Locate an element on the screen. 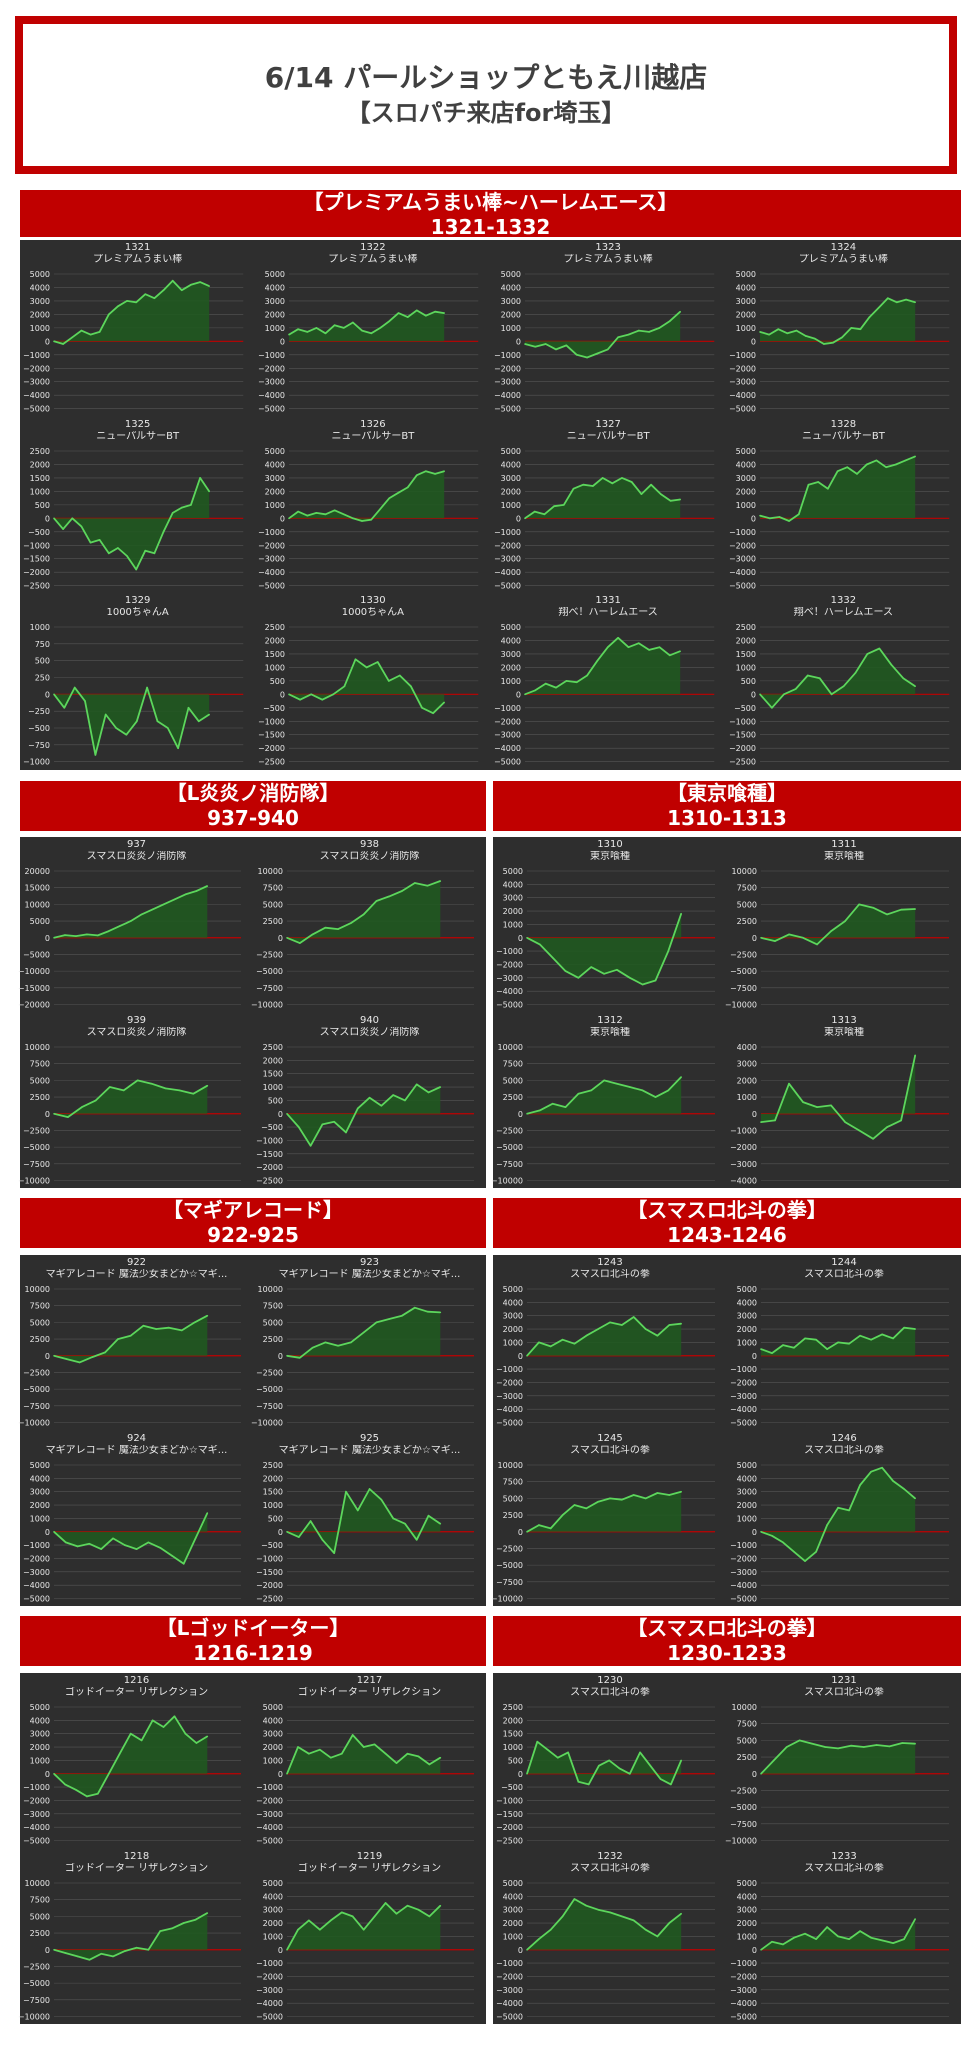 The width and height of the screenshot is (976, 2048). section-title: 【東京喰種】 is located at coordinates (727, 793).